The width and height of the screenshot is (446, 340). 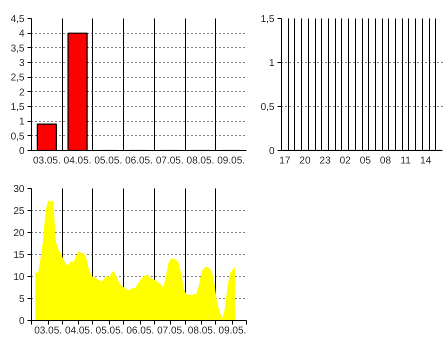 I want to click on x-tick-label: 02, so click(x=346, y=161).